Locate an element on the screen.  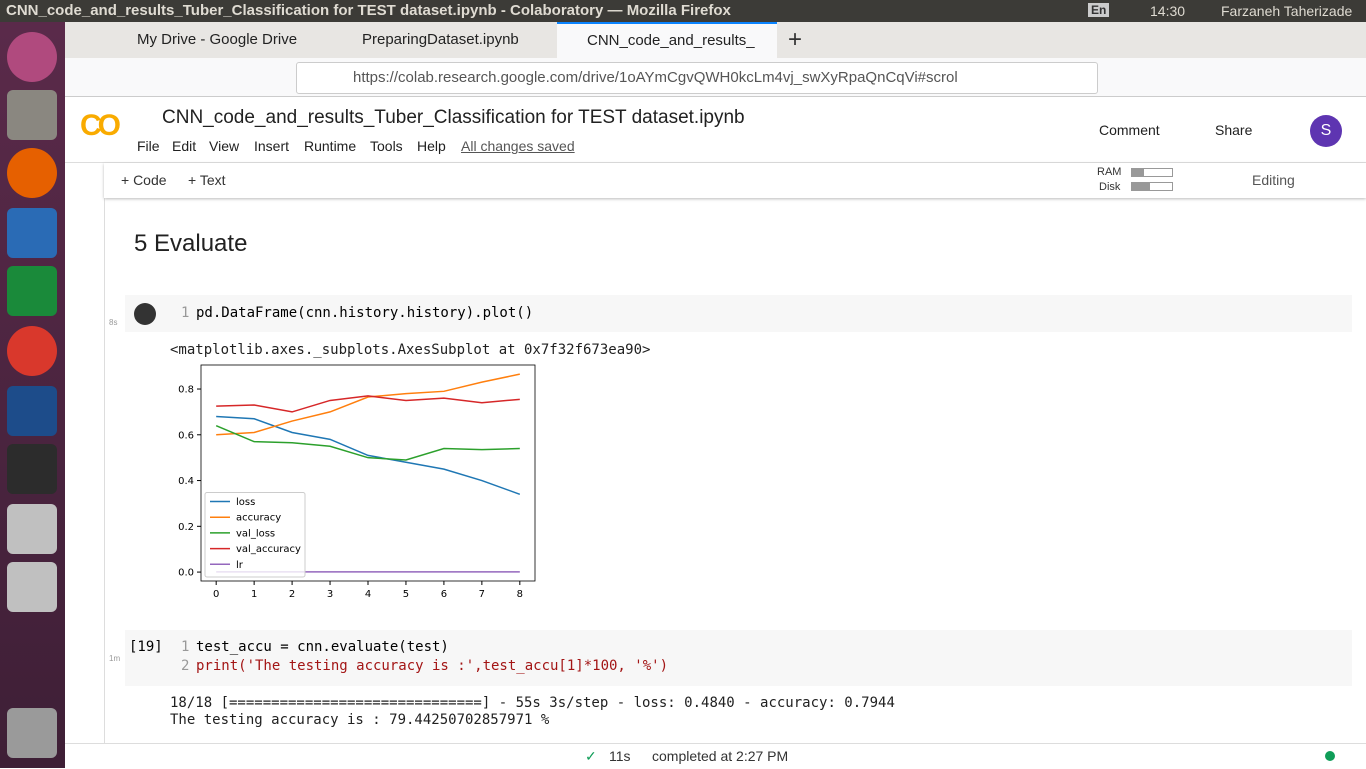
avatar: S is located at coordinates (1326, 131).